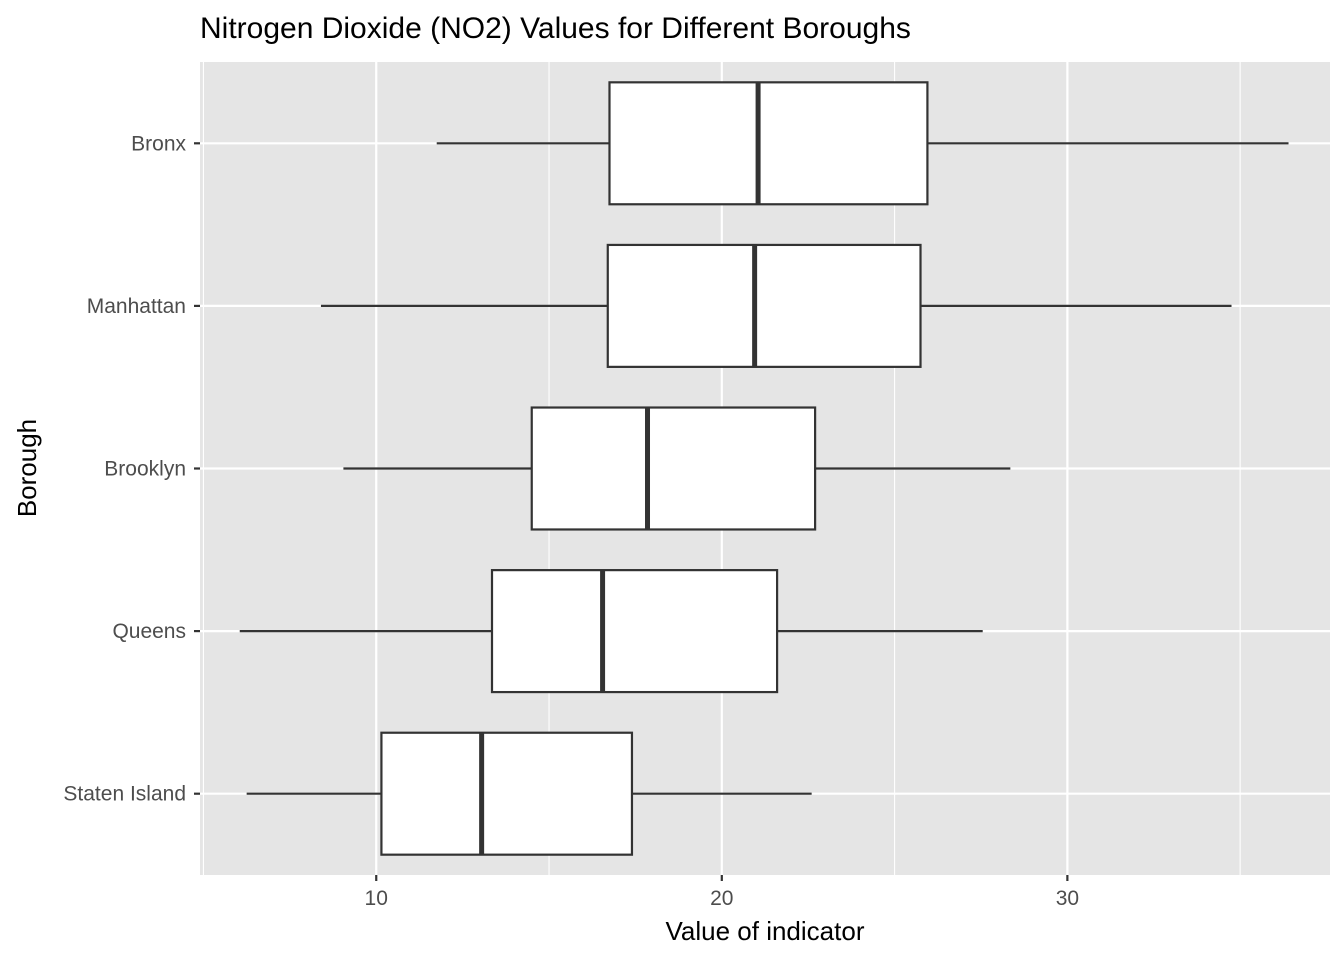 This screenshot has width=1344, height=965. I want to click on x-axis: 10 20 30, so click(722, 892).